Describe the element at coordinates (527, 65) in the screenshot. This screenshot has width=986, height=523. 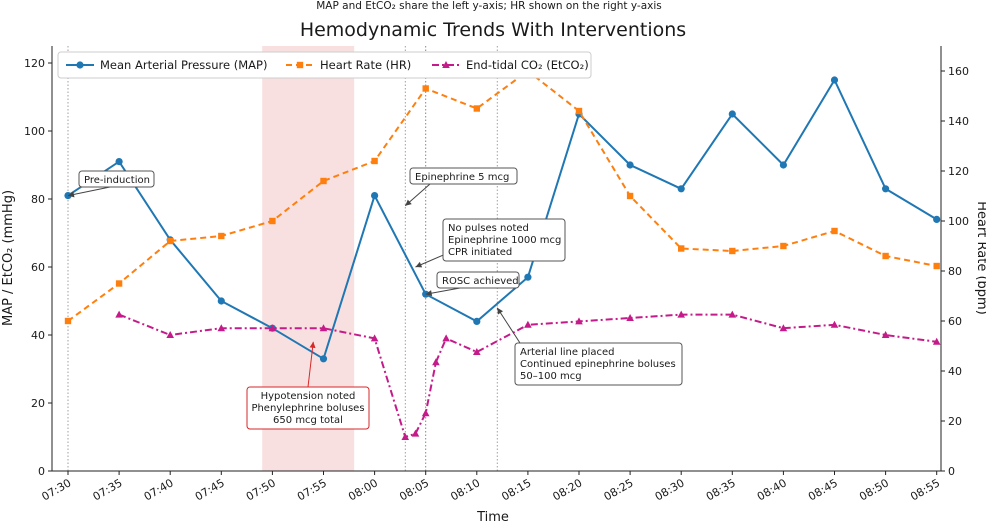
I see `legend-label: End-tidal CO₂ (EtCO₂)` at that location.